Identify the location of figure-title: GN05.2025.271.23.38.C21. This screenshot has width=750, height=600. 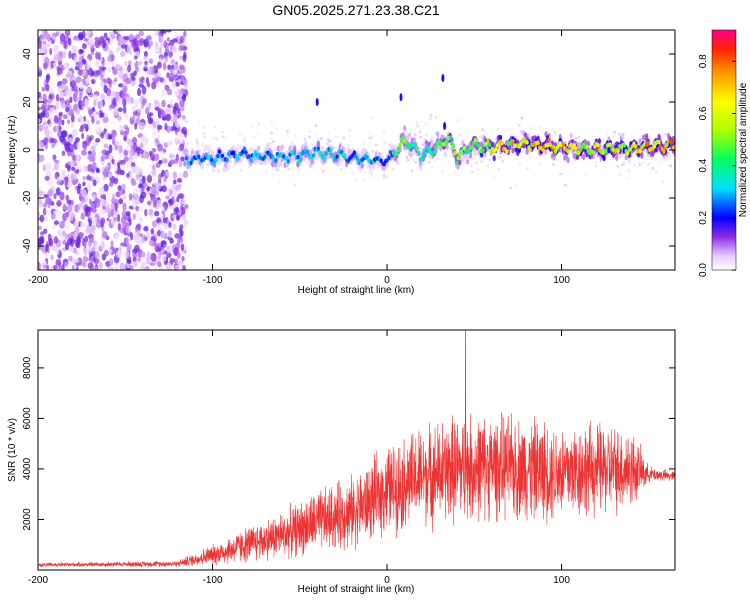
(356, 10).